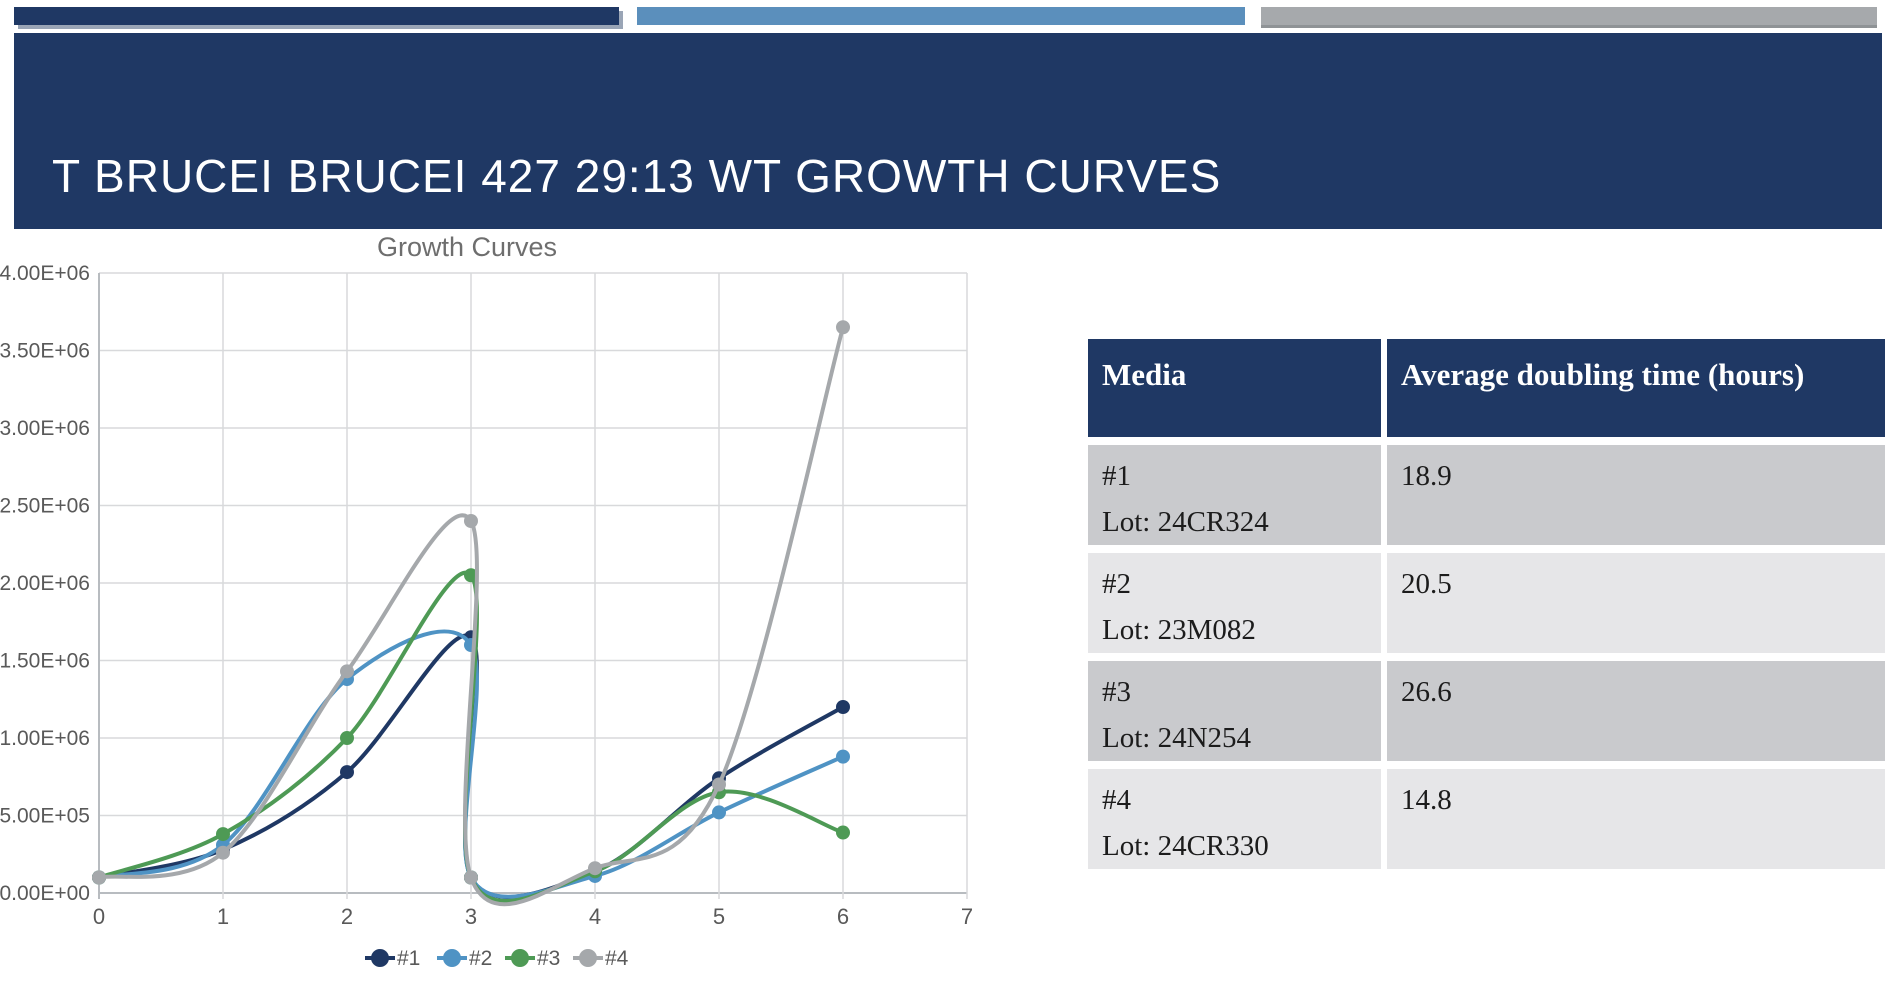 This screenshot has height=1000, width=1896. I want to click on table-header-doubling-time: Average doubling time (hours), so click(1636, 388).